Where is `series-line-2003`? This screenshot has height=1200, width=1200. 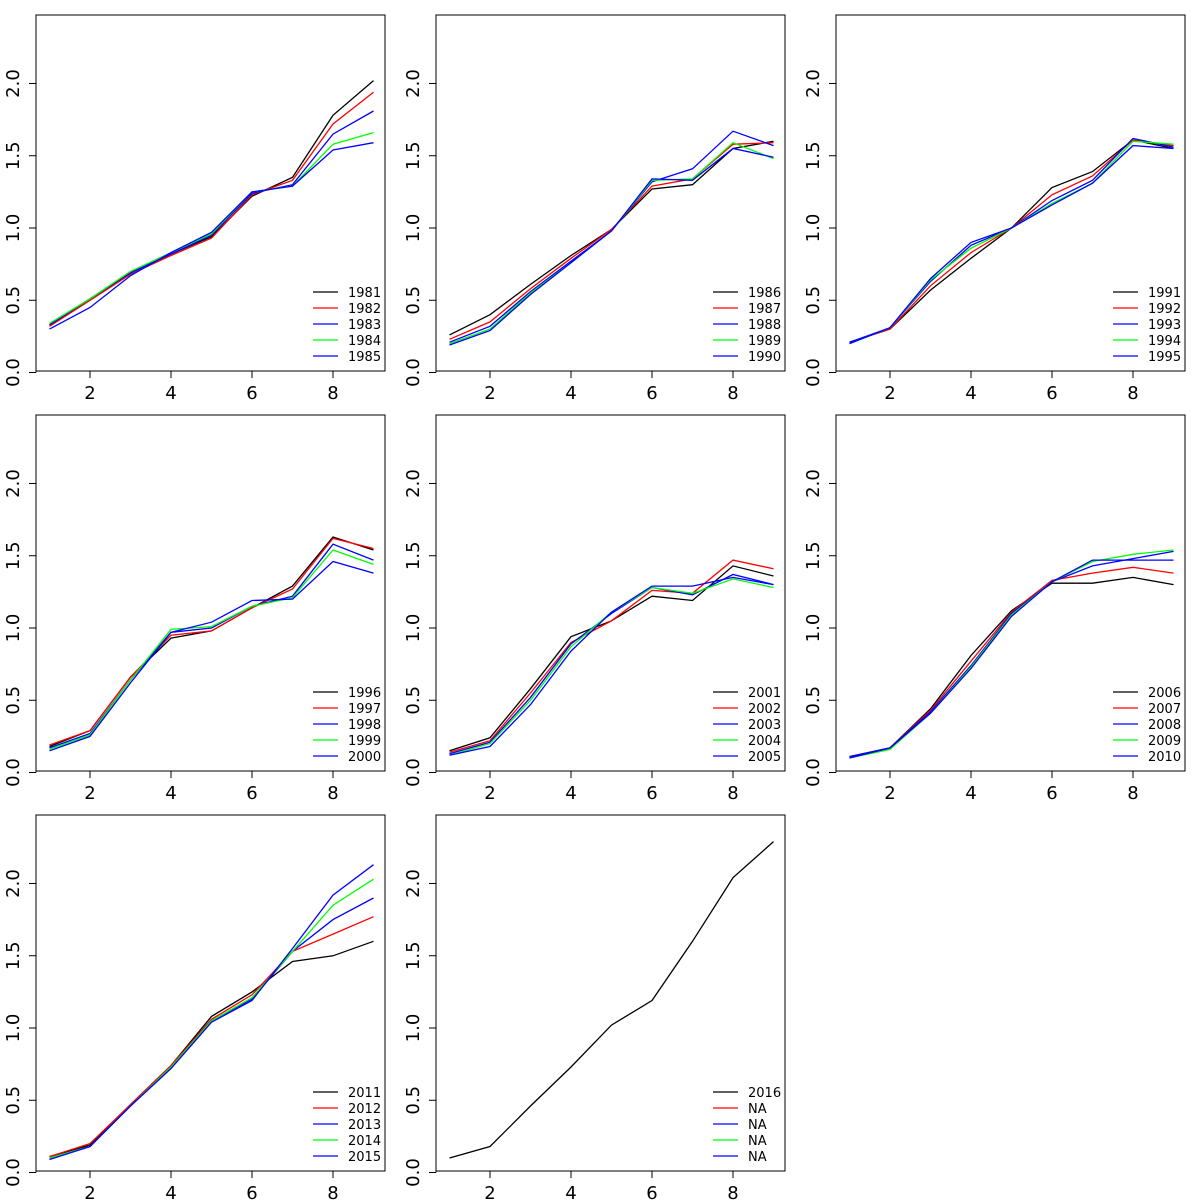
series-line-2003 is located at coordinates (611, 664).